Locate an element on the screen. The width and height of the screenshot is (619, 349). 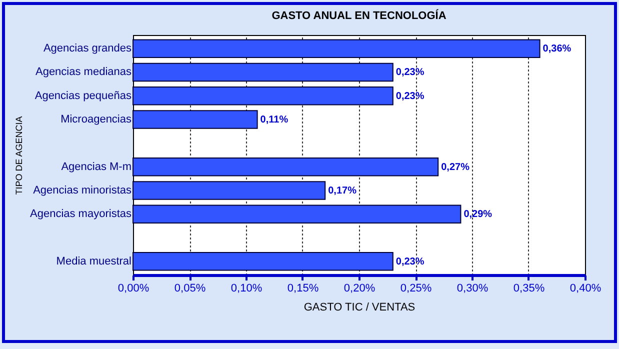
data-label: 0,36% is located at coordinates (557, 49).